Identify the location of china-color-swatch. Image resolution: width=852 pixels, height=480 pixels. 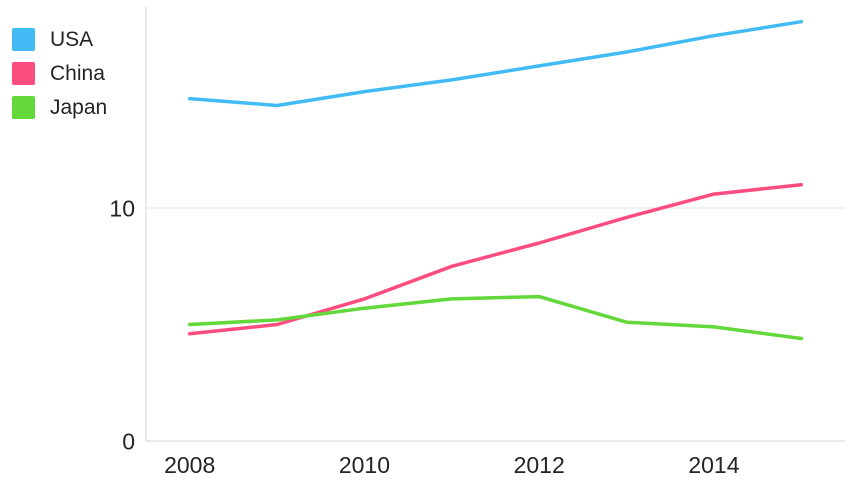
(23, 73).